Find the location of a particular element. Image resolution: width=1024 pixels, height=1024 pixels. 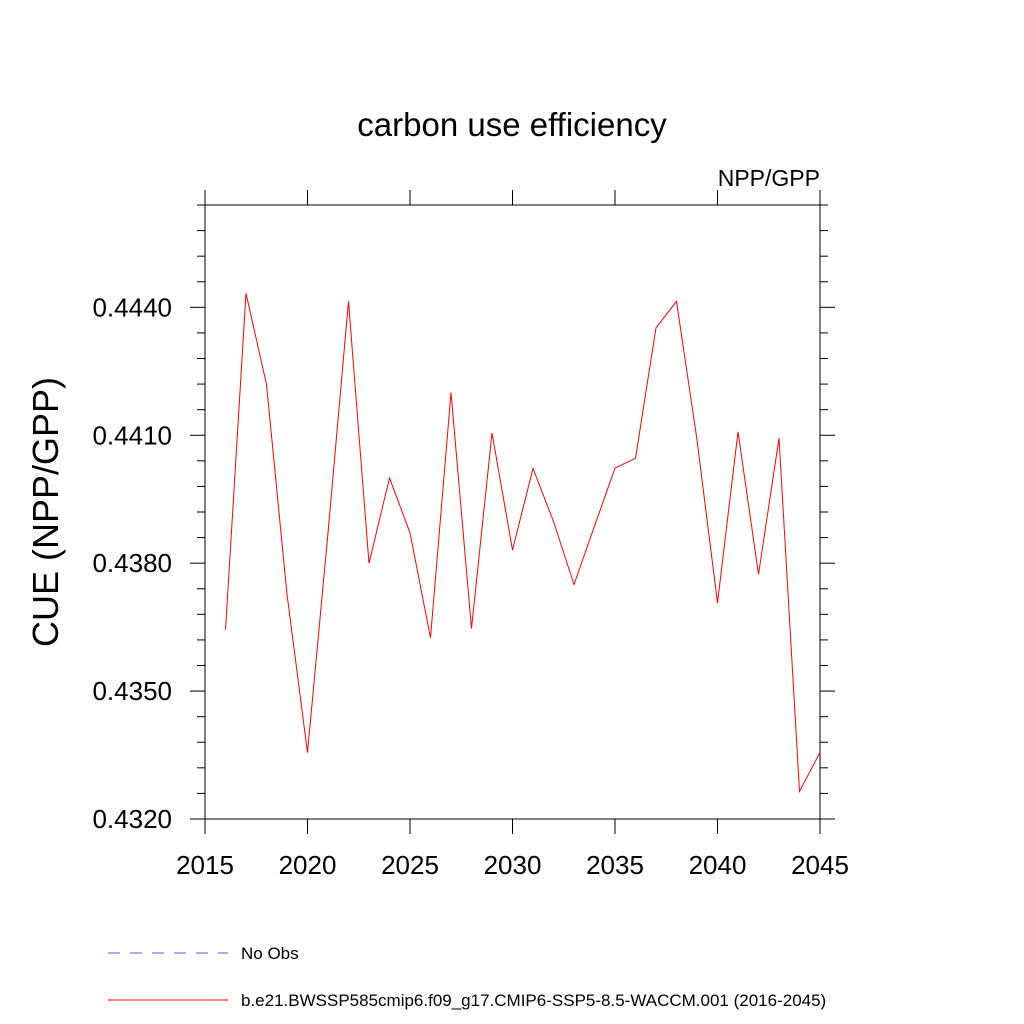

y-axis-label: CUE (NPP/GPP) is located at coordinates (45, 512).